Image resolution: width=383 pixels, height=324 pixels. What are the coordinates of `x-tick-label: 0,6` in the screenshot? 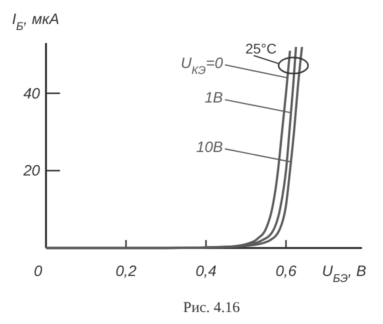 It's located at (287, 271).